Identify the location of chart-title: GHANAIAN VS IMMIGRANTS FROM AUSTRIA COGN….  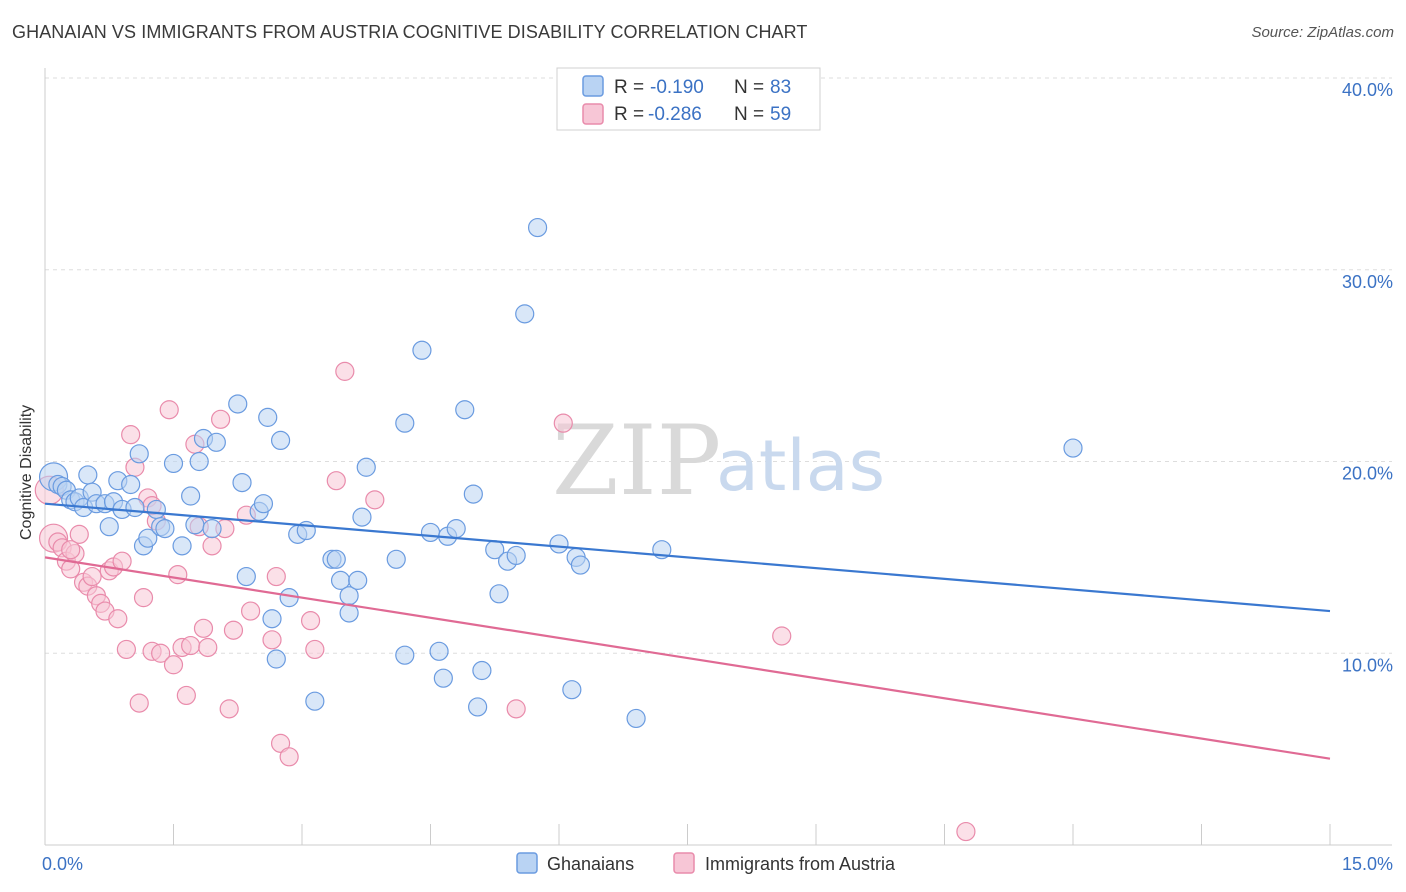
(410, 32).